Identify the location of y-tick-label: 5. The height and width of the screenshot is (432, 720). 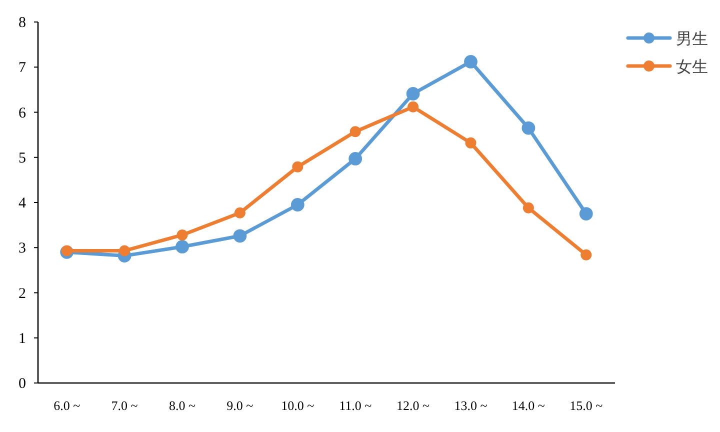
(22, 158).